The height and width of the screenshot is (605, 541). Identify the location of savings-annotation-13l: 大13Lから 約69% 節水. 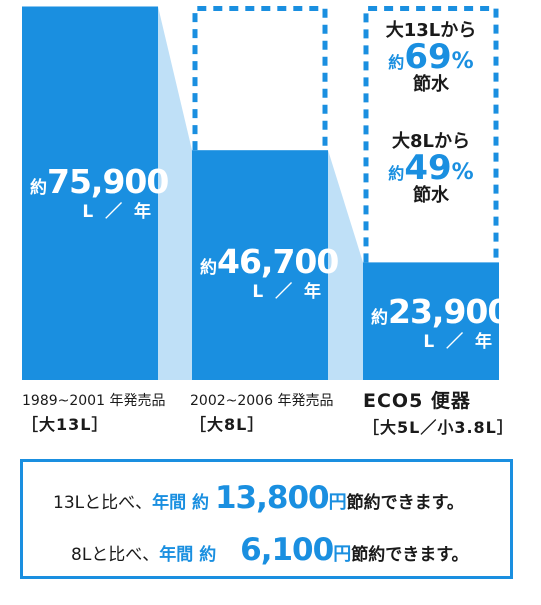
(431, 57).